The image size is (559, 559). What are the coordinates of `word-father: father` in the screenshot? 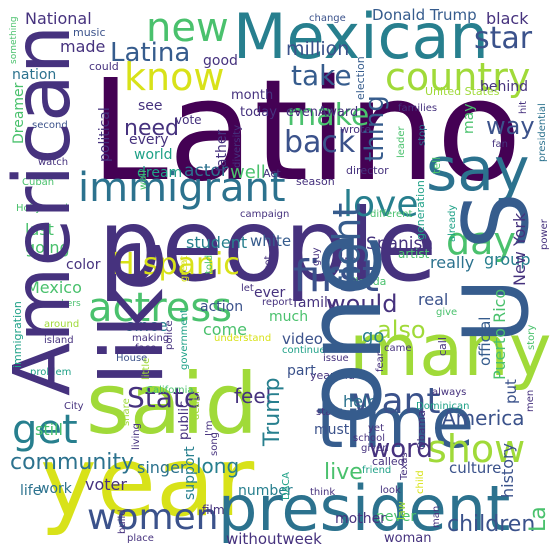 It's located at (222, 150).